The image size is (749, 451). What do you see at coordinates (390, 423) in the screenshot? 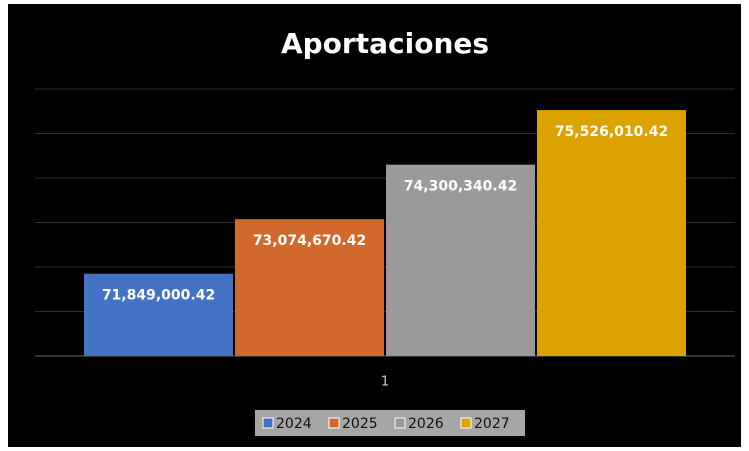
I see `legend-background` at bounding box center [390, 423].